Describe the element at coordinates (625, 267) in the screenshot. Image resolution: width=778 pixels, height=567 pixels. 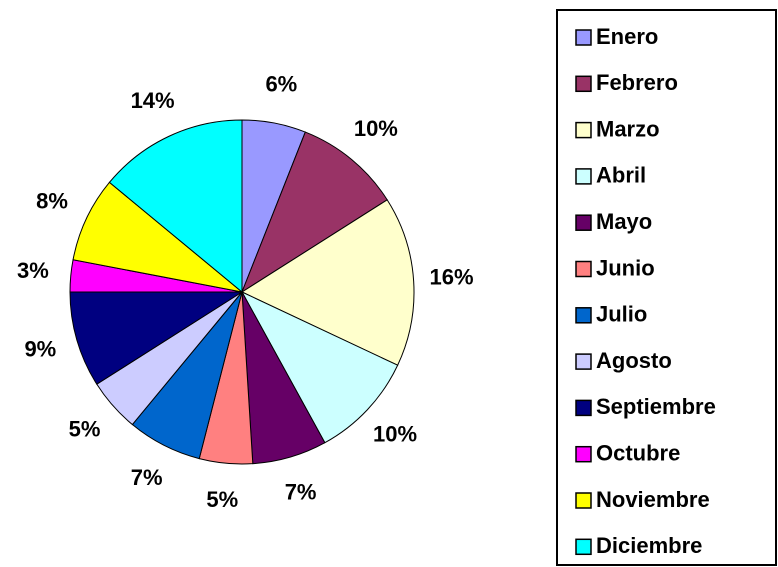
I see `legend-label: Junio` at that location.